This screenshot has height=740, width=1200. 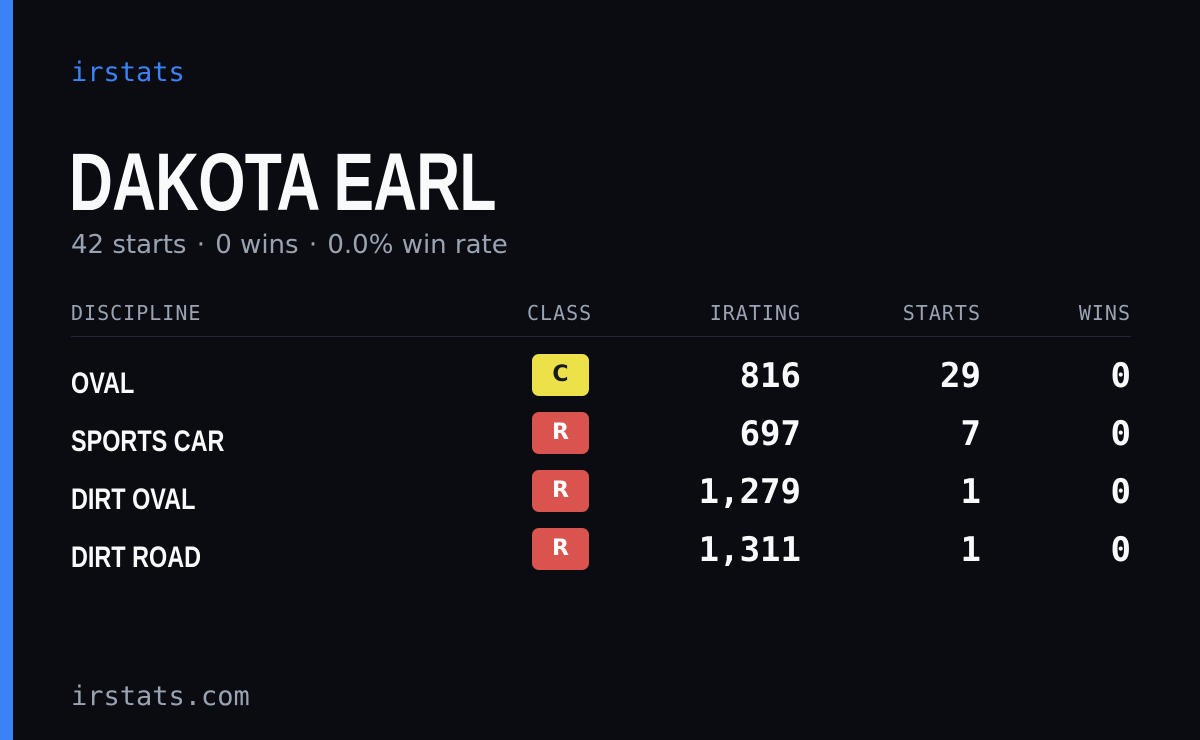 I want to click on driver-name: DAKOTA EARL, so click(x=282, y=182).